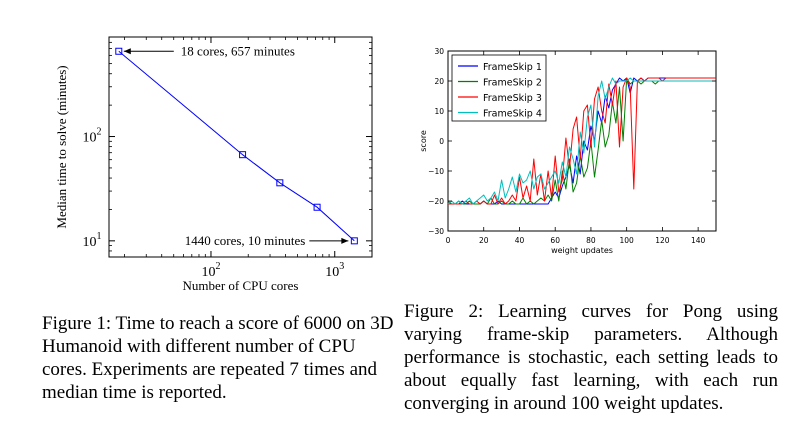 Image resolution: width=793 pixels, height=426 pixels. Describe the element at coordinates (436, 201) in the screenshot. I see `y-tick-label: −20` at that location.